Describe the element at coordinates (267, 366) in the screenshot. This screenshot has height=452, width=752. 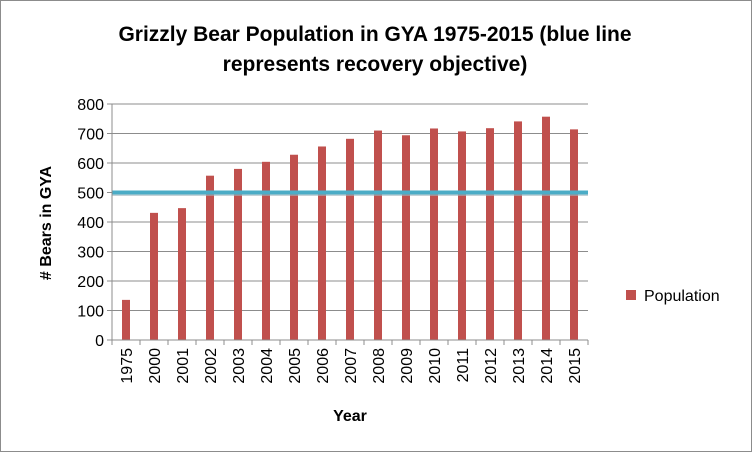
I see `x-tick-label-2004: 2004` at that location.